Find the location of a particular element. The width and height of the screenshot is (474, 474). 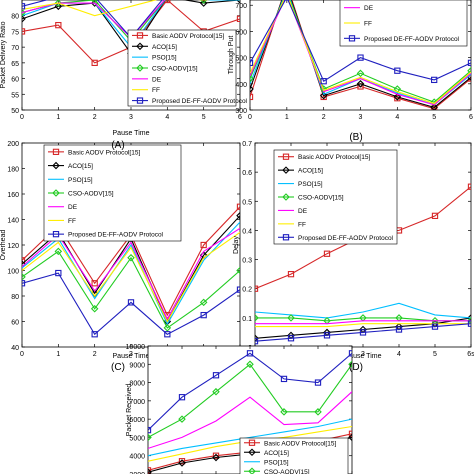

x-tick-label: 3 is located at coordinates (363, 354).